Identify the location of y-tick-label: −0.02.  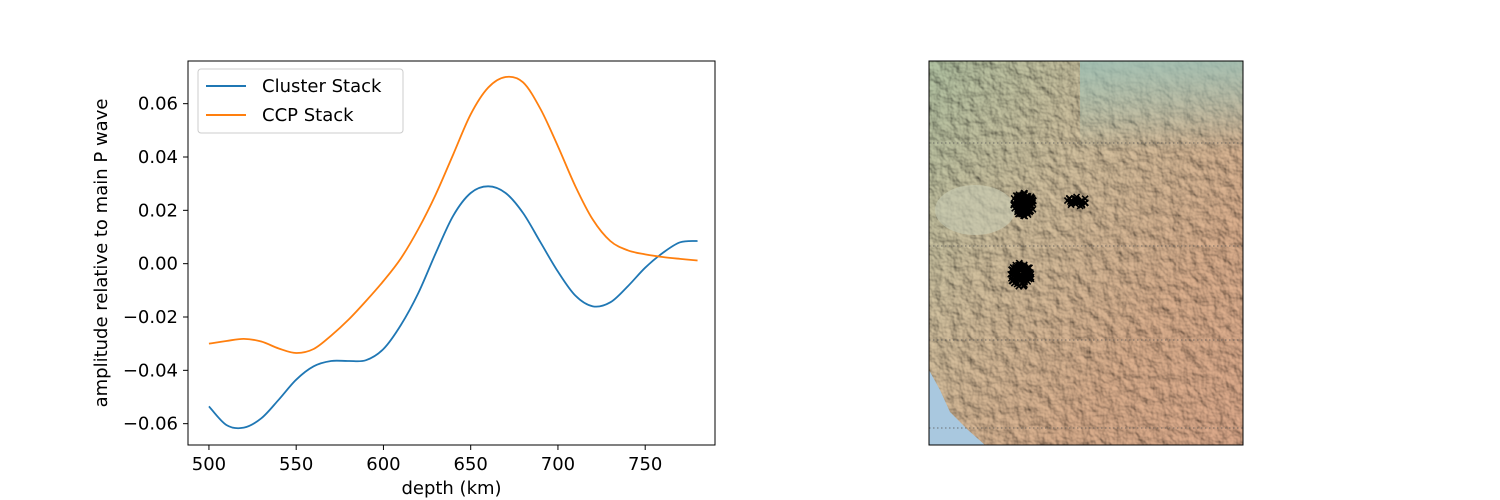
(150, 317).